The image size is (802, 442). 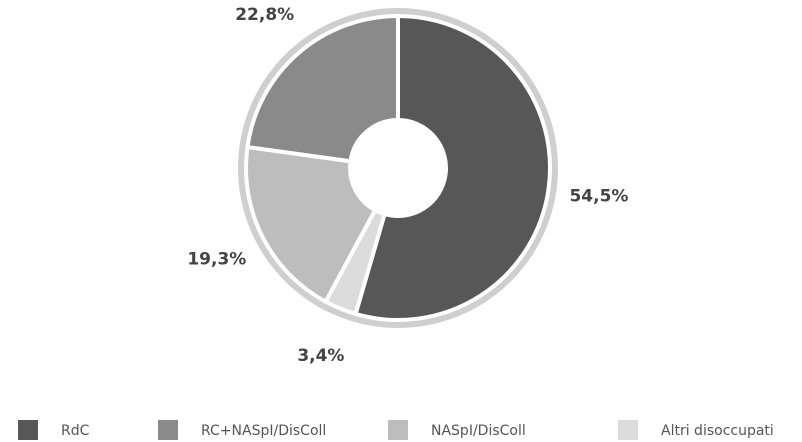 What do you see at coordinates (263, 431) in the screenshot?
I see `legend-label: RC+NASpI/DisColl` at bounding box center [263, 431].